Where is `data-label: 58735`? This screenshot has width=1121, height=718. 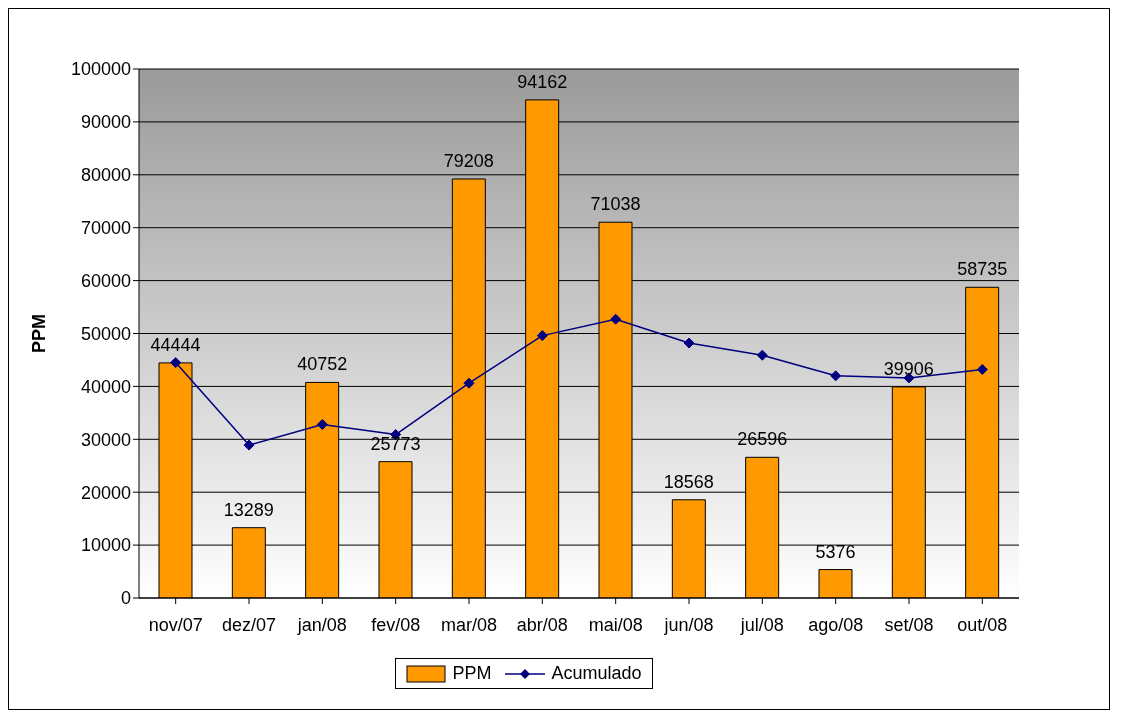 data-label: 58735 is located at coordinates (982, 269).